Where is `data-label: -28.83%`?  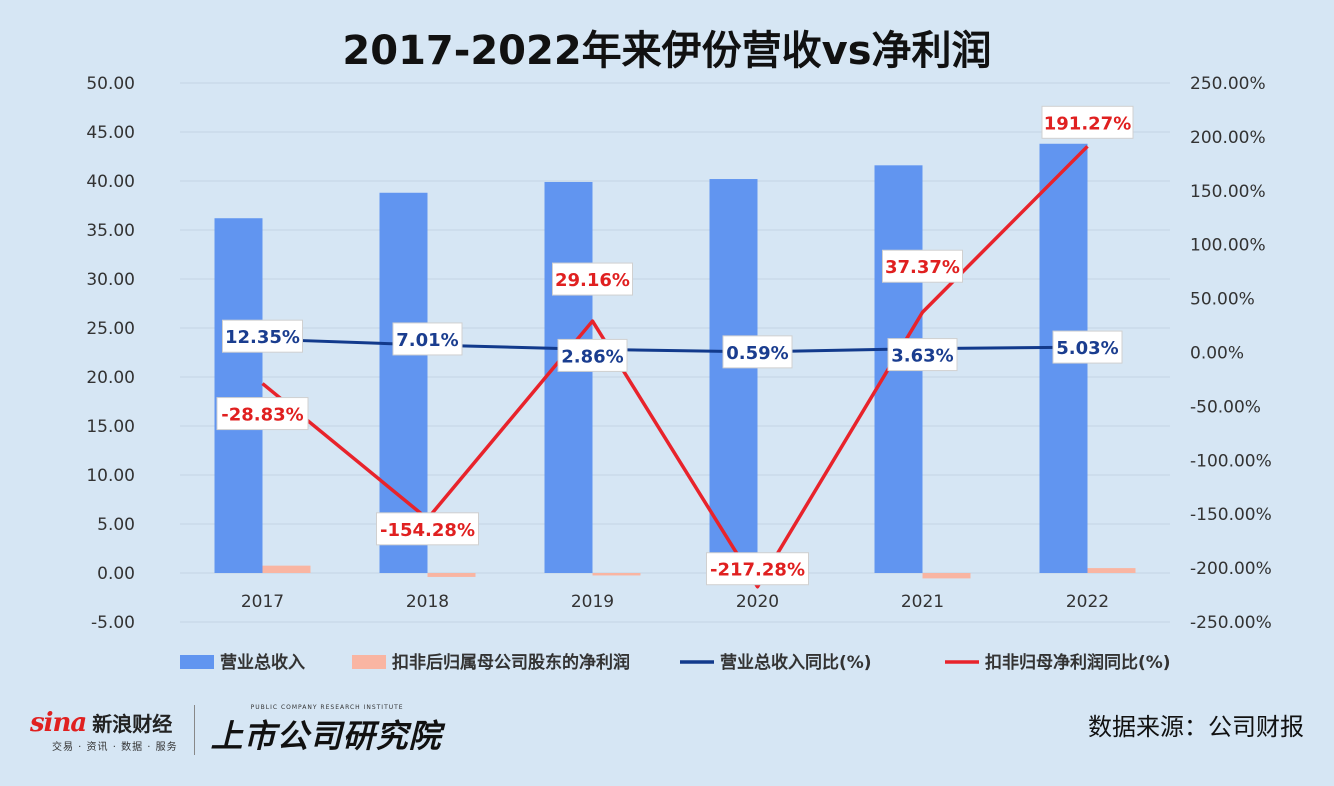 data-label: -28.83% is located at coordinates (262, 415).